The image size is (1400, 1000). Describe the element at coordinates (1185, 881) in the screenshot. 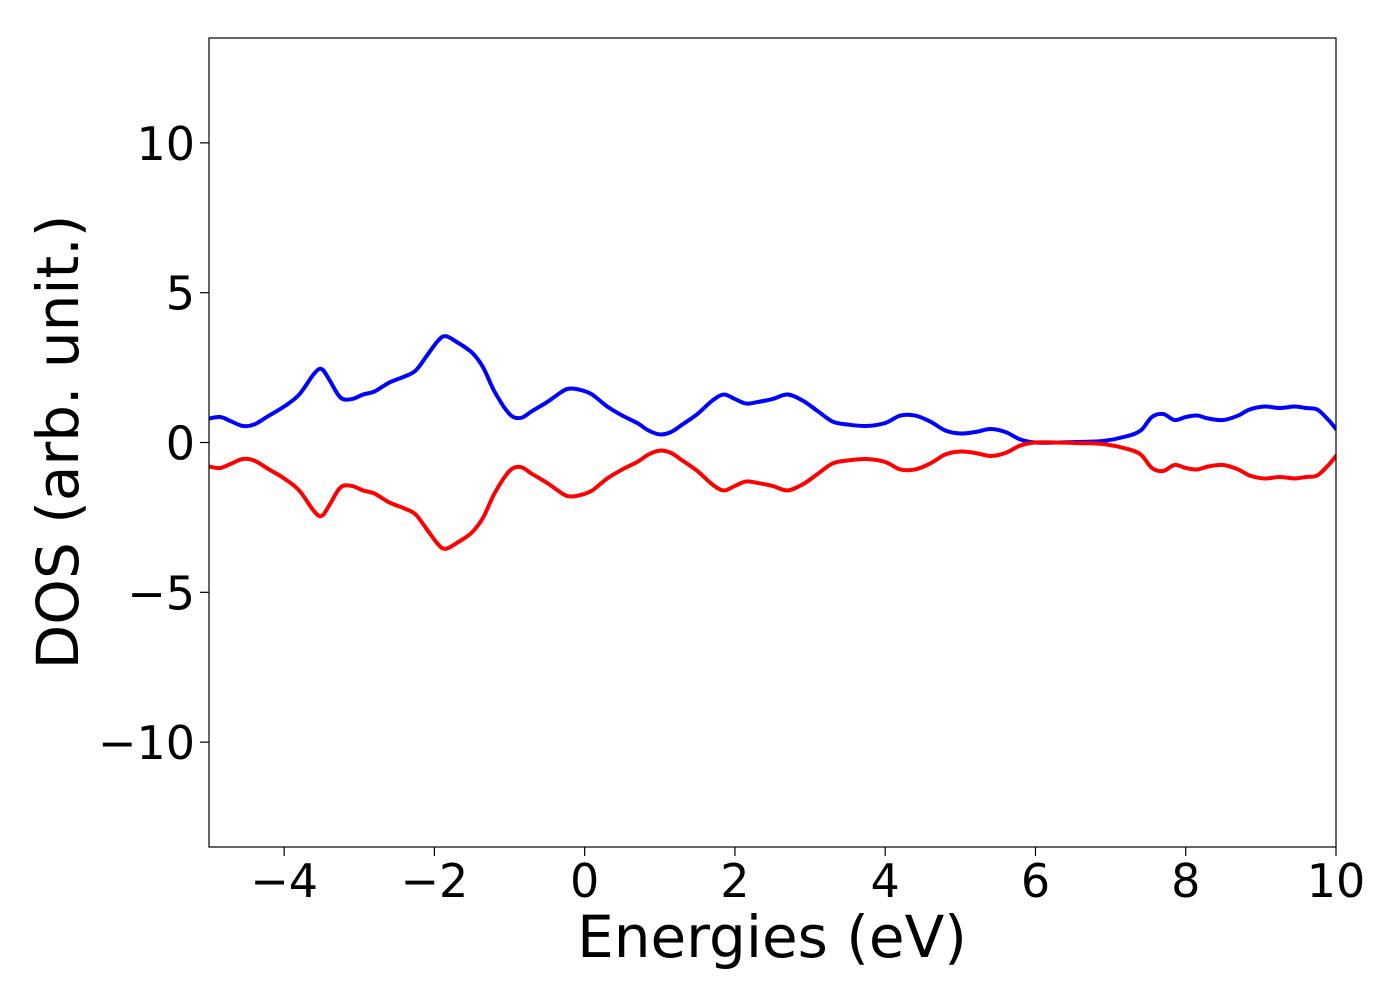

I see `x-tick-label: 8` at that location.